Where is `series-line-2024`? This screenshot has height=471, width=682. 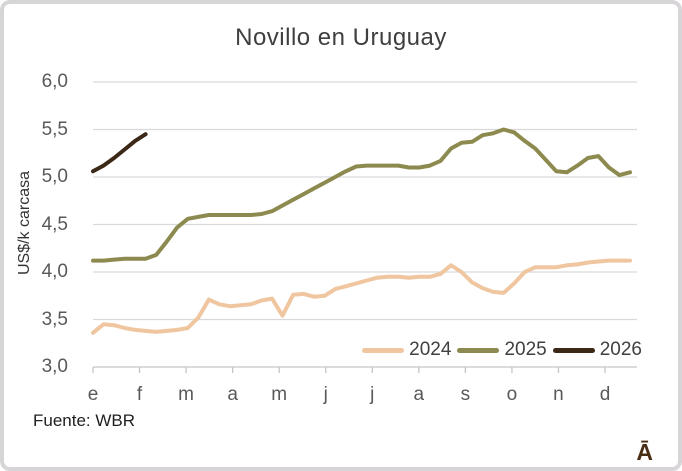
series-line-2024 is located at coordinates (361, 296).